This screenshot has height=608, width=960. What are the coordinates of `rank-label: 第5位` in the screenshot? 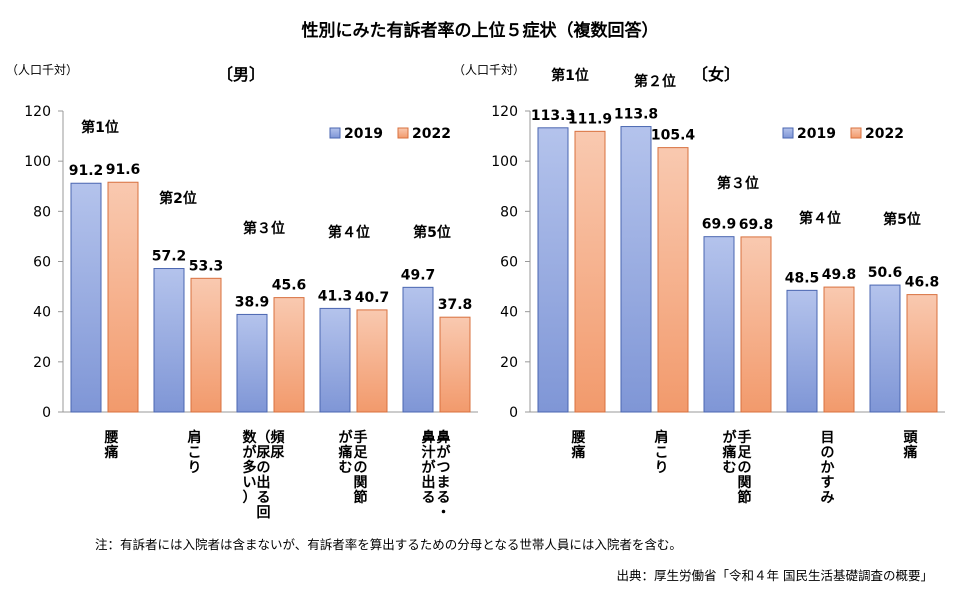 It's located at (902, 219).